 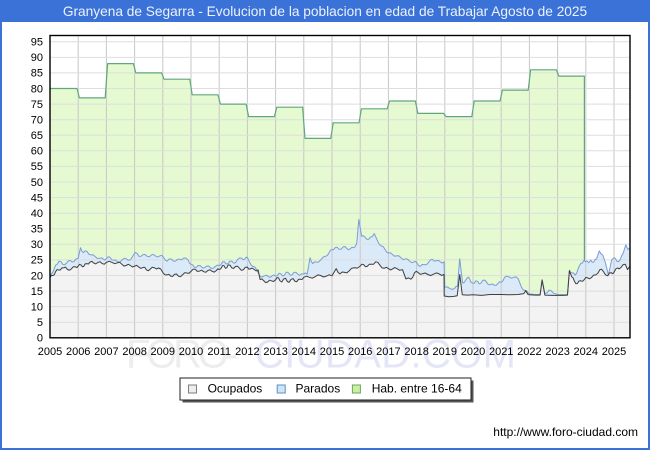 What do you see at coordinates (416, 352) in the screenshot?
I see `svg-text: 2018` at bounding box center [416, 352].